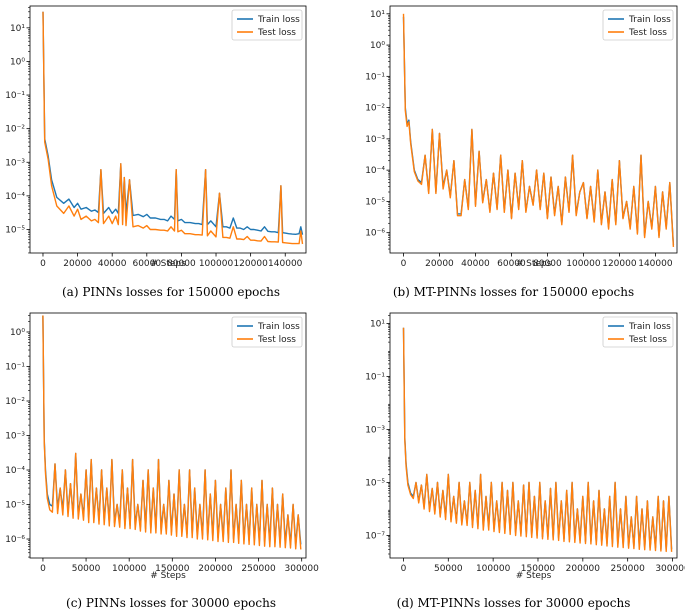  Describe the element at coordinates (375, 536) in the screenshot. I see `y-tick-label: 10⁻⁷` at that location.